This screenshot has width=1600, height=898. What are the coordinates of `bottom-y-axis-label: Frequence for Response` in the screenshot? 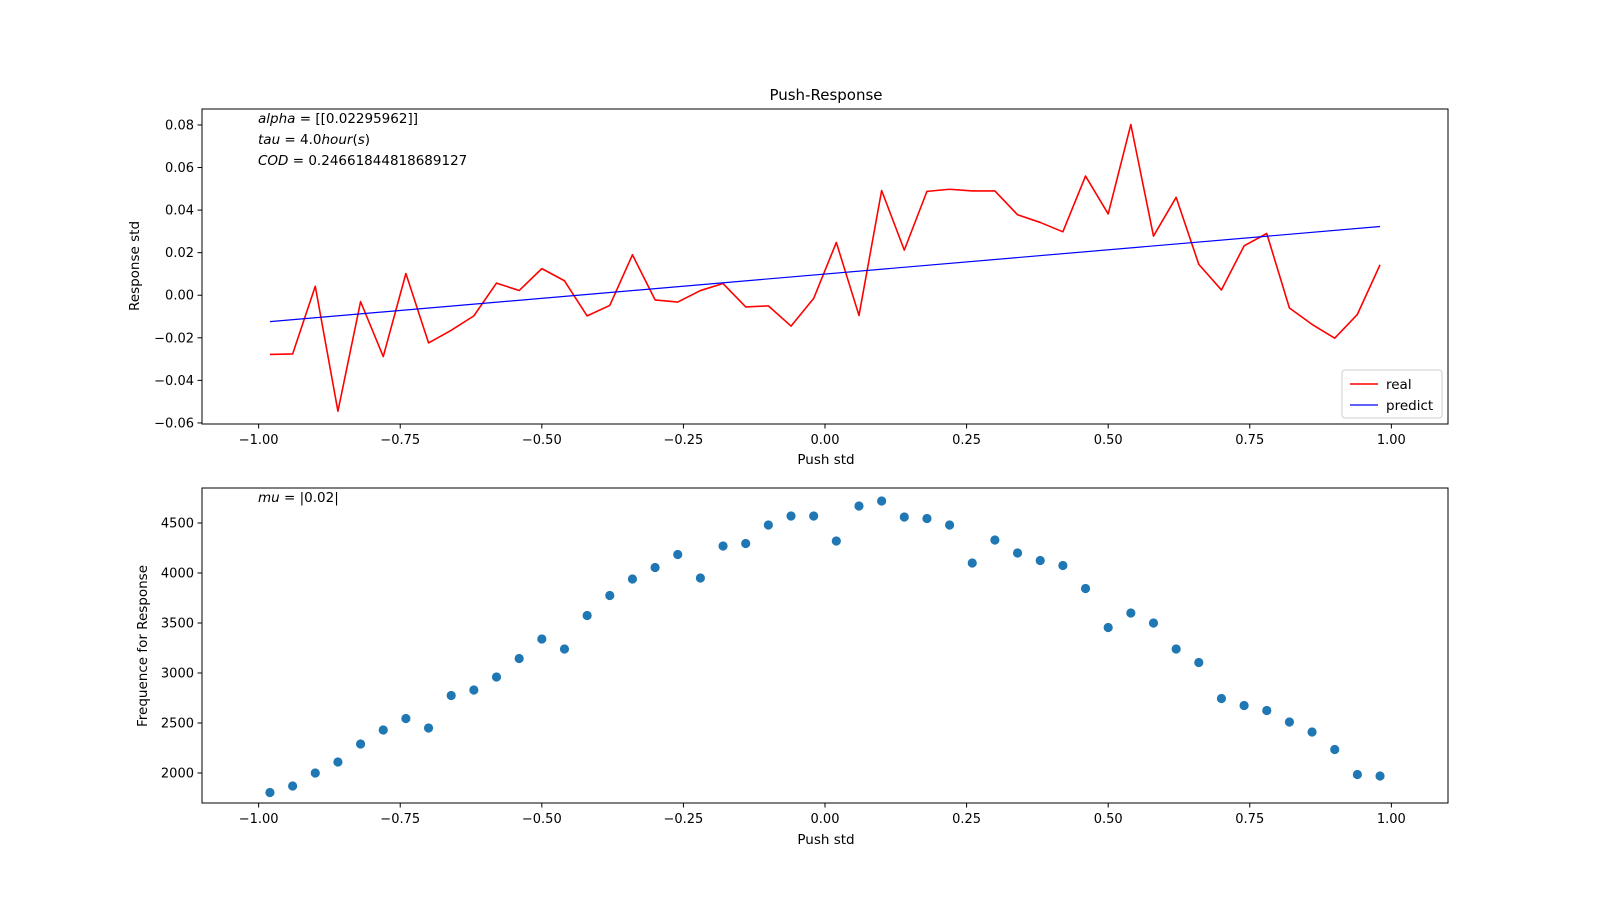 It's located at (143, 646).